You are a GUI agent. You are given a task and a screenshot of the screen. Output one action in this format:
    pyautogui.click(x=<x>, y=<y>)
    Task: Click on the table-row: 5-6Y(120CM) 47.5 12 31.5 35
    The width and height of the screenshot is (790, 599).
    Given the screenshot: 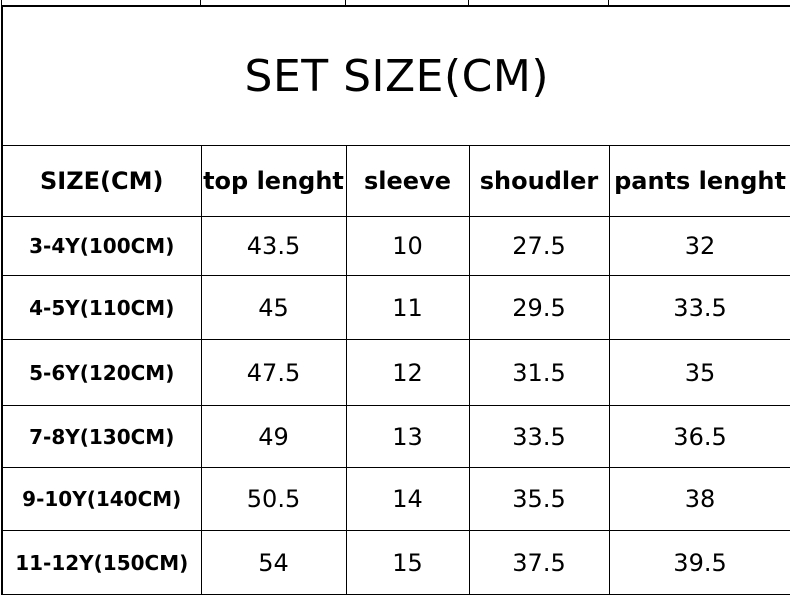 What is the action you would take?
    pyautogui.click(x=395, y=372)
    